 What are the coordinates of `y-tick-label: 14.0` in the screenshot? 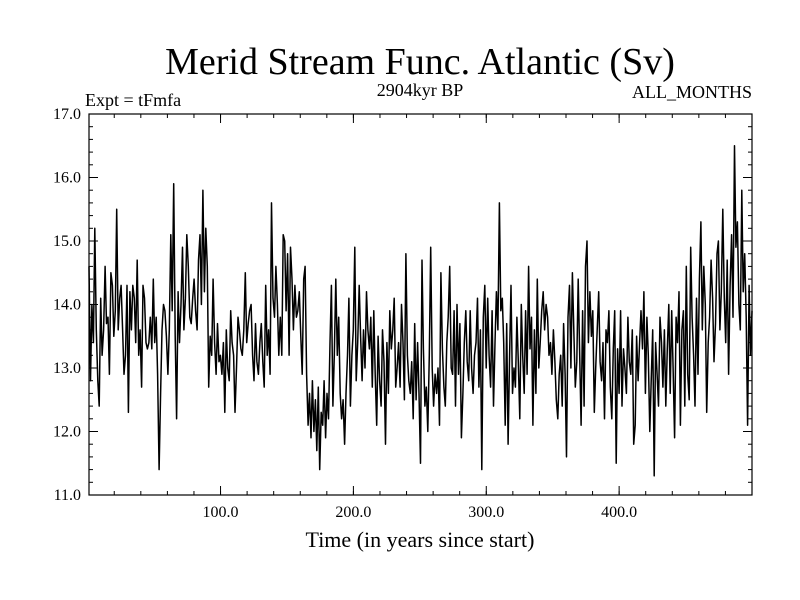 It's located at (67, 305).